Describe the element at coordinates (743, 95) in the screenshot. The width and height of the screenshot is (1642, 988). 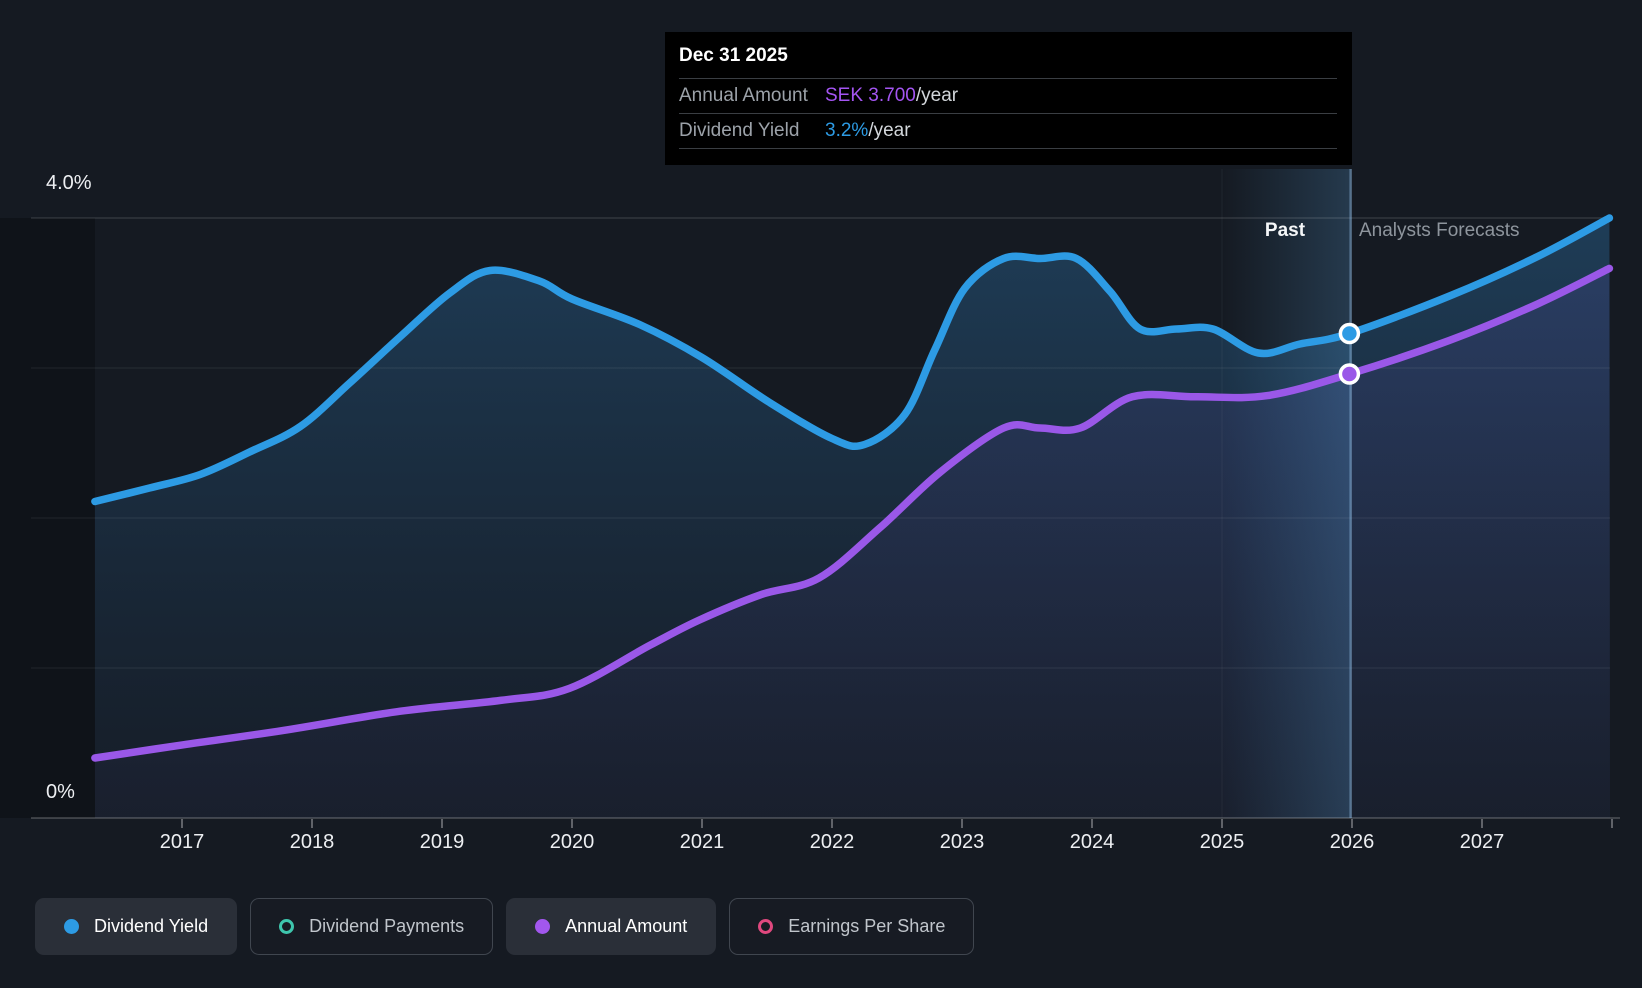
I see `tooltip-row-label: Annual Amount` at that location.